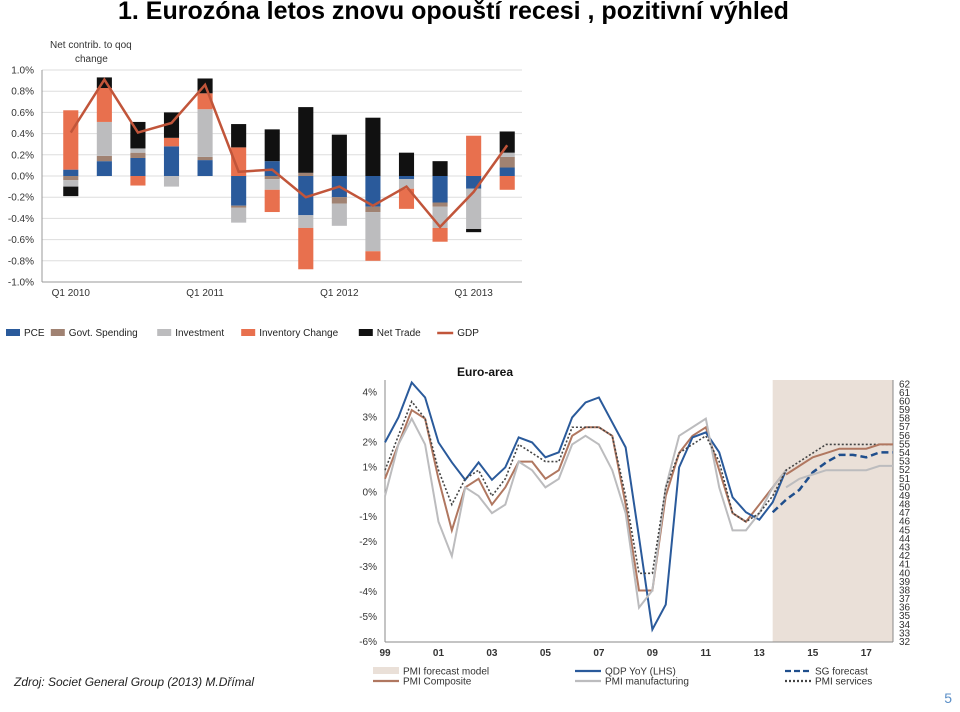 This screenshot has width=960, height=712. I want to click on y-tick-label: -0.6%, so click(21, 240).